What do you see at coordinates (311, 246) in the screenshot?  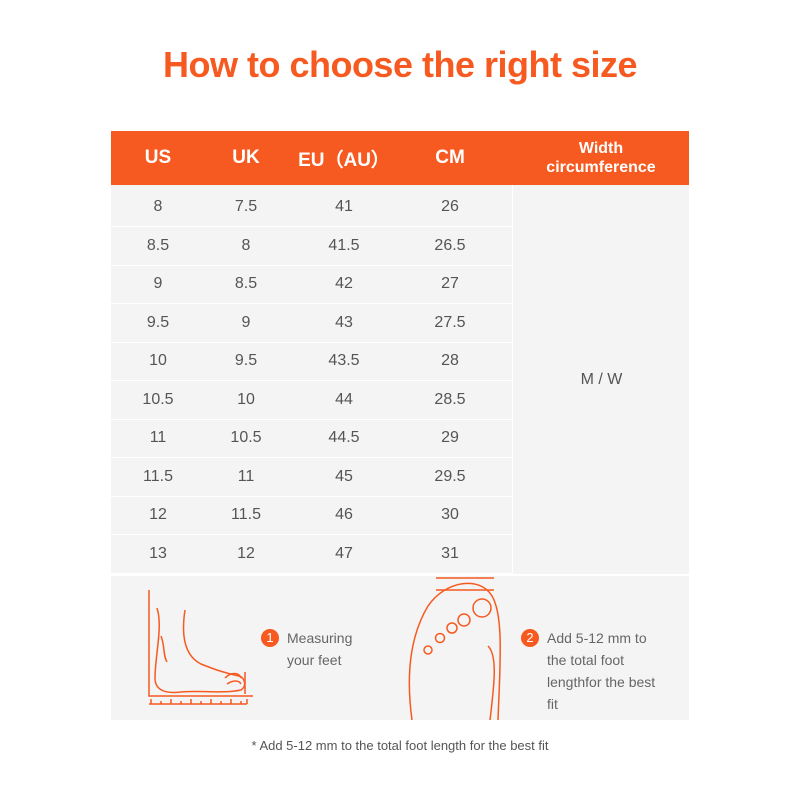 I see `table-row: 8.5 8 41.5 26.5` at bounding box center [311, 246].